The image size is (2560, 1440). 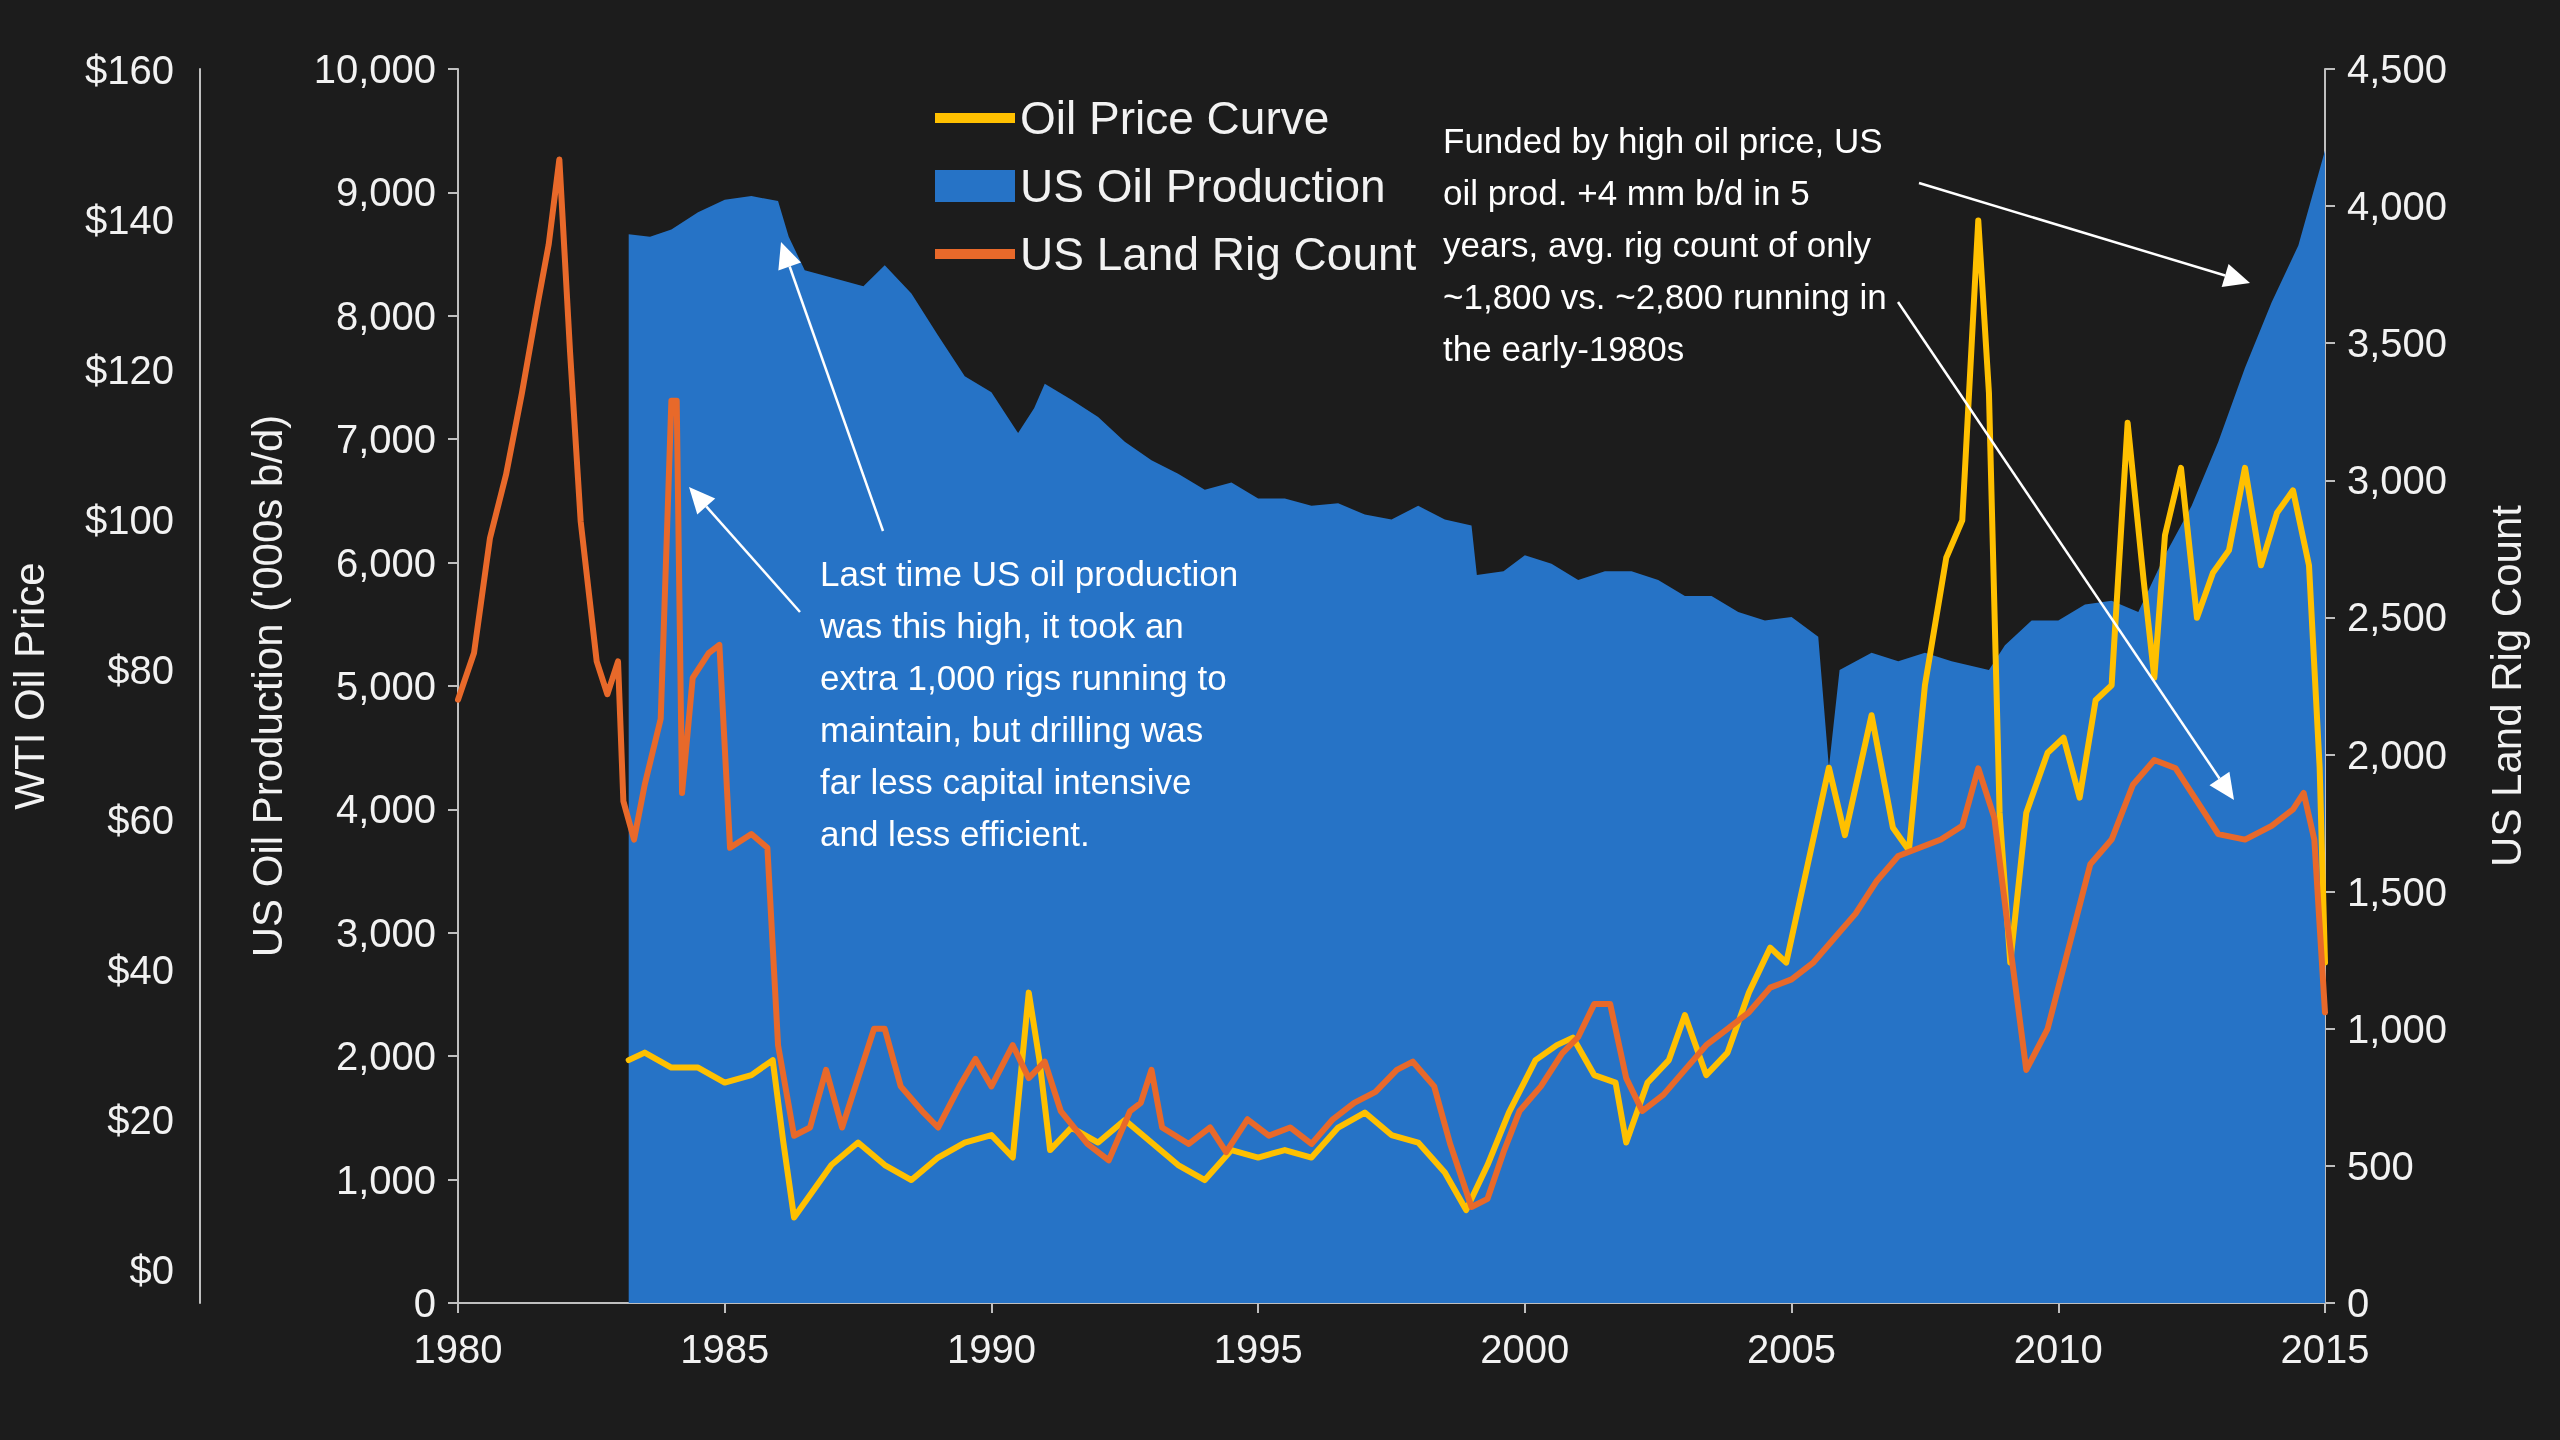 What do you see at coordinates (129, 220) in the screenshot?
I see `y3-tick-label: $140` at bounding box center [129, 220].